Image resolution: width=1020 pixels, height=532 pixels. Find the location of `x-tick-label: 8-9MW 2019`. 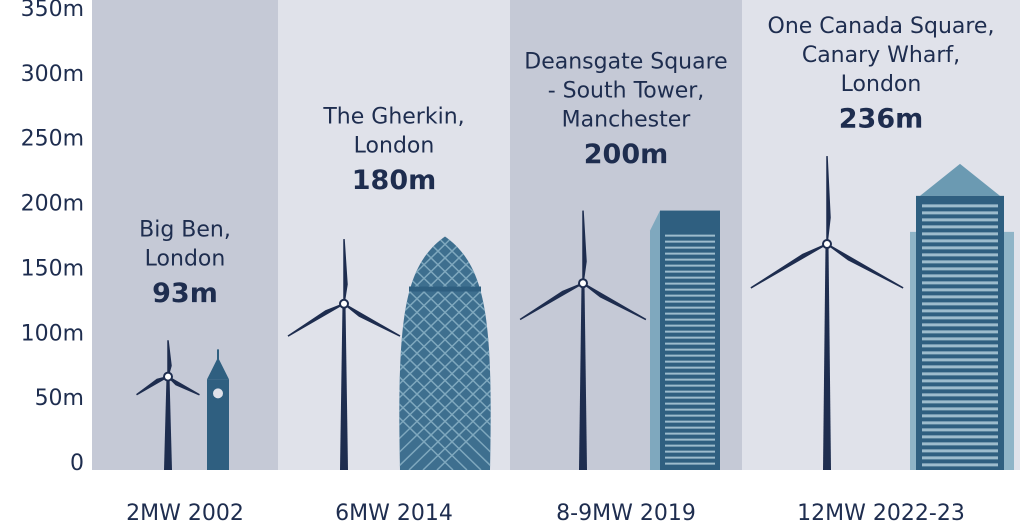

x-tick-label: 8-9MW 2019 is located at coordinates (626, 513).